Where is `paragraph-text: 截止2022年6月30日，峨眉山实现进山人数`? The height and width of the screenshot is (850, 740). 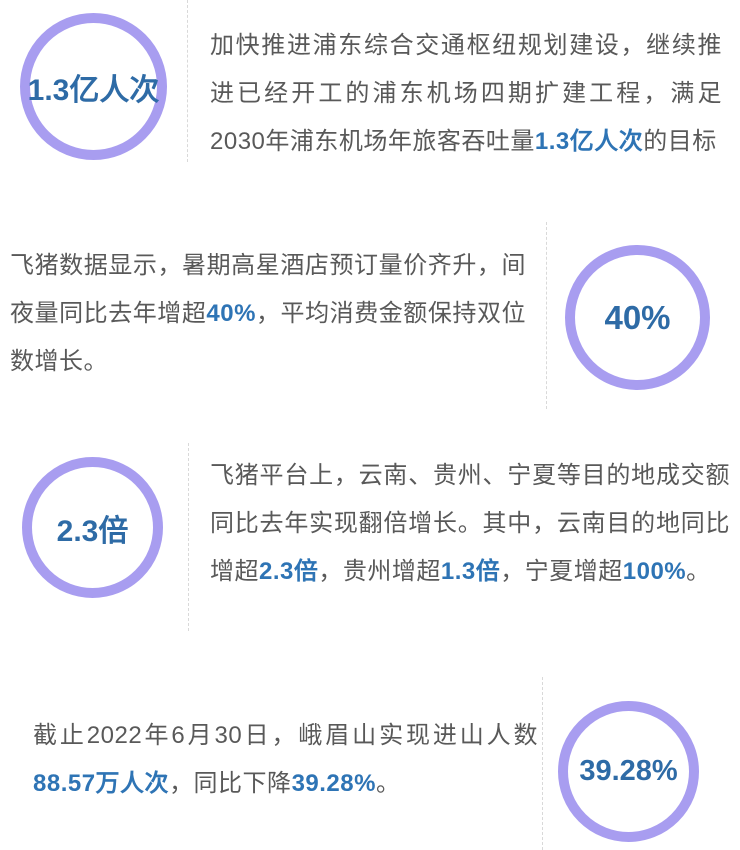
paragraph-text: 截止2022年6月30日，峨眉山实现进山人数 is located at coordinates (285, 735).